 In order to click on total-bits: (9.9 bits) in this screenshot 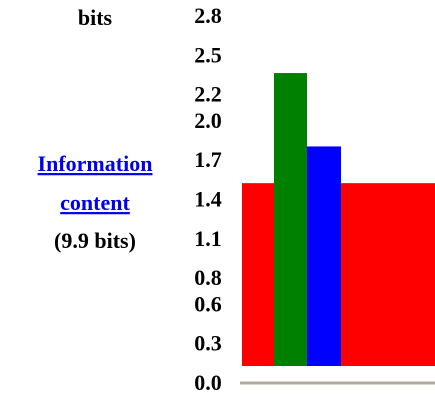, I will do `click(95, 240)`.